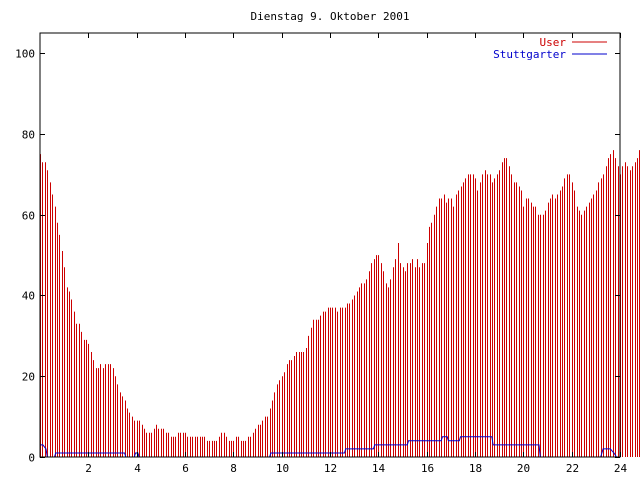 The width and height of the screenshot is (640, 480). I want to click on x-tick-label: 16, so click(427, 468).